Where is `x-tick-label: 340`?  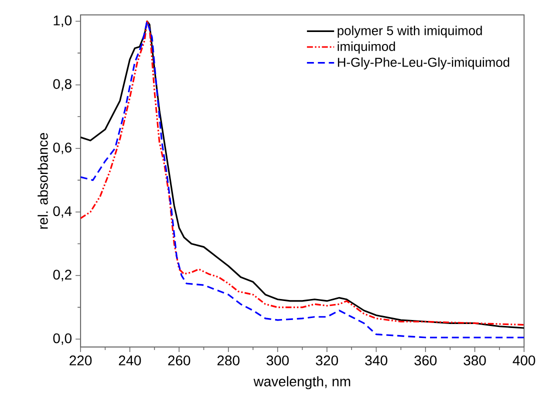
x-tick-label: 340 is located at coordinates (376, 361).